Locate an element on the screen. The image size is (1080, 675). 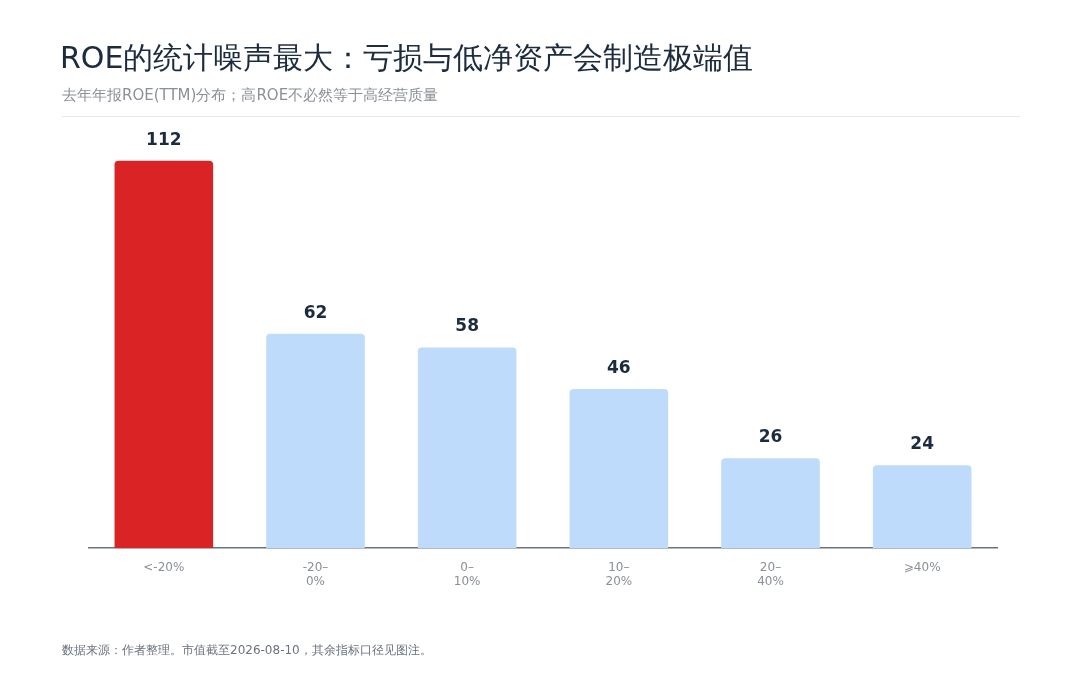
x-tick-label: <-20% is located at coordinates (164, 566).